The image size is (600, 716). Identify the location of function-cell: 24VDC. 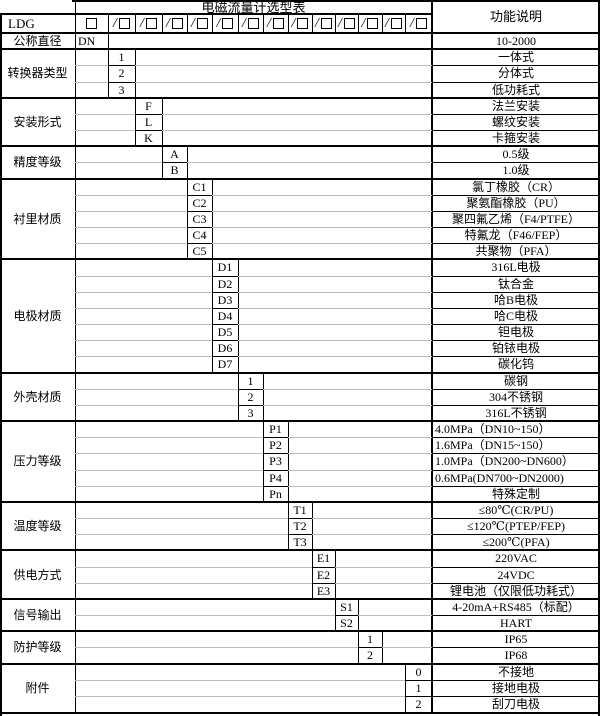
(516, 574).